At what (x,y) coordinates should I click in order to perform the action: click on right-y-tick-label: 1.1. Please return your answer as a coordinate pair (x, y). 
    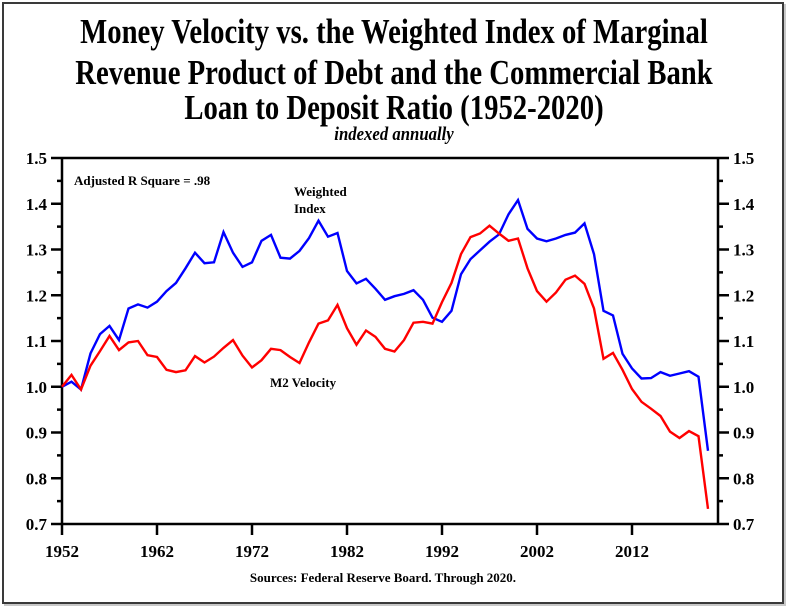
    Looking at the image, I should click on (743, 341).